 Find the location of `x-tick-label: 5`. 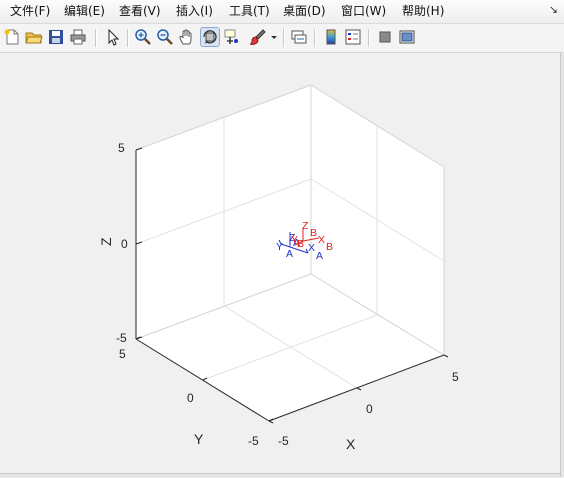

x-tick-label: 5 is located at coordinates (455, 377).